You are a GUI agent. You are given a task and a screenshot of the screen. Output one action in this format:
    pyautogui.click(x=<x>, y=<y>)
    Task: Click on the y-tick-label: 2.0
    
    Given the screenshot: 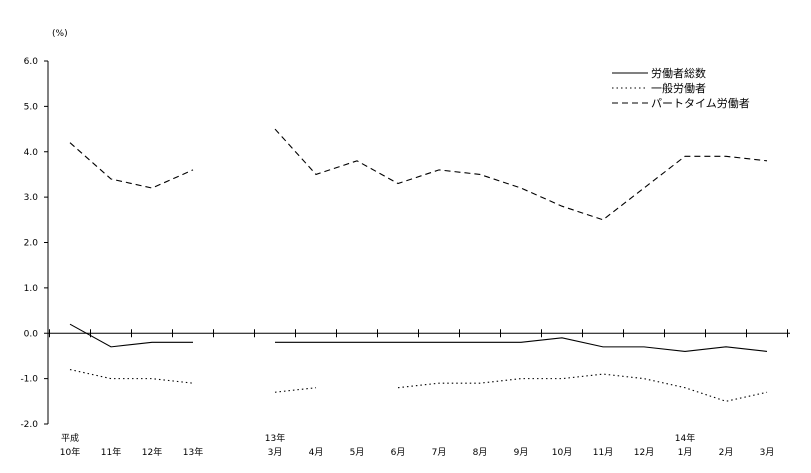 What is the action you would take?
    pyautogui.click(x=31, y=244)
    